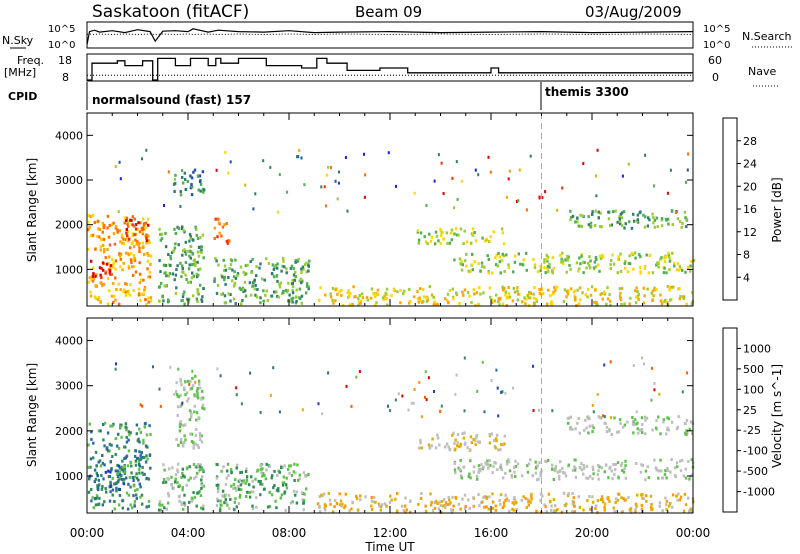 This screenshot has width=800, height=554. Describe the element at coordinates (87, 533) in the screenshot. I see `x-tick-label: 00:00` at that location.